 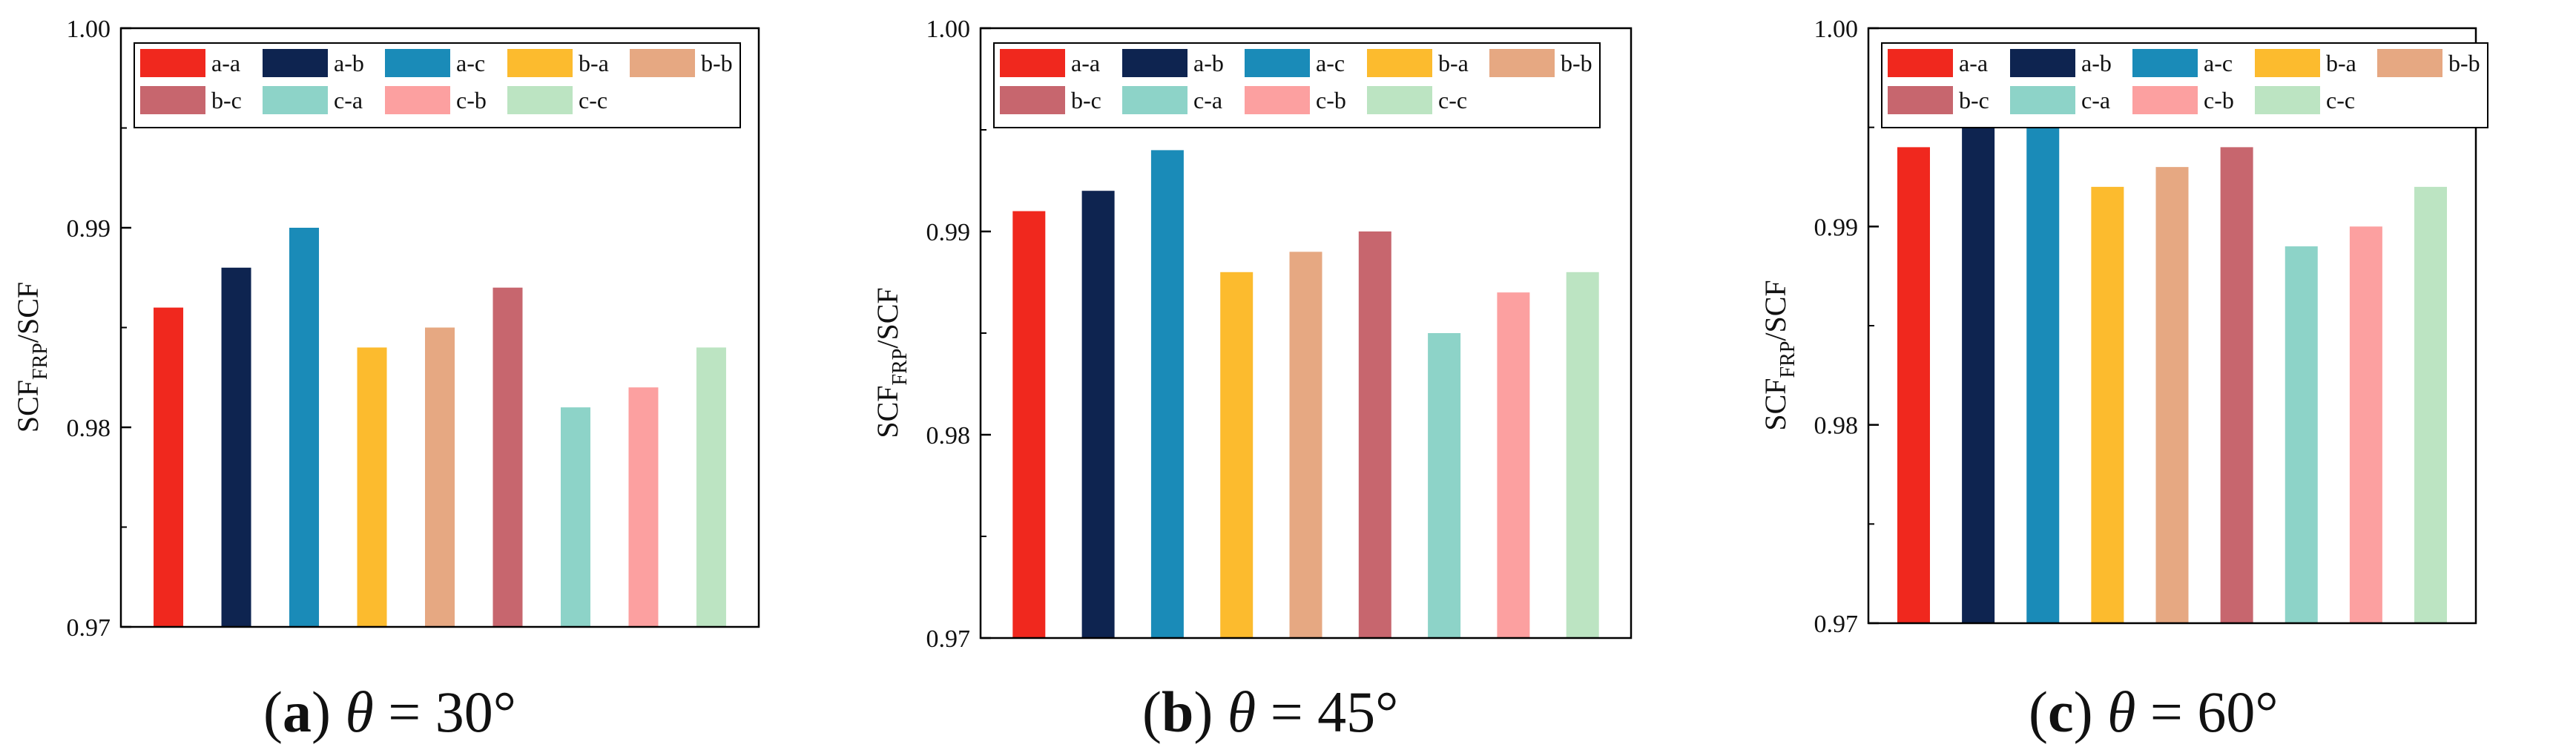 What do you see at coordinates (2083, 712) in the screenshot?
I see `caption-c-close: )` at bounding box center [2083, 712].